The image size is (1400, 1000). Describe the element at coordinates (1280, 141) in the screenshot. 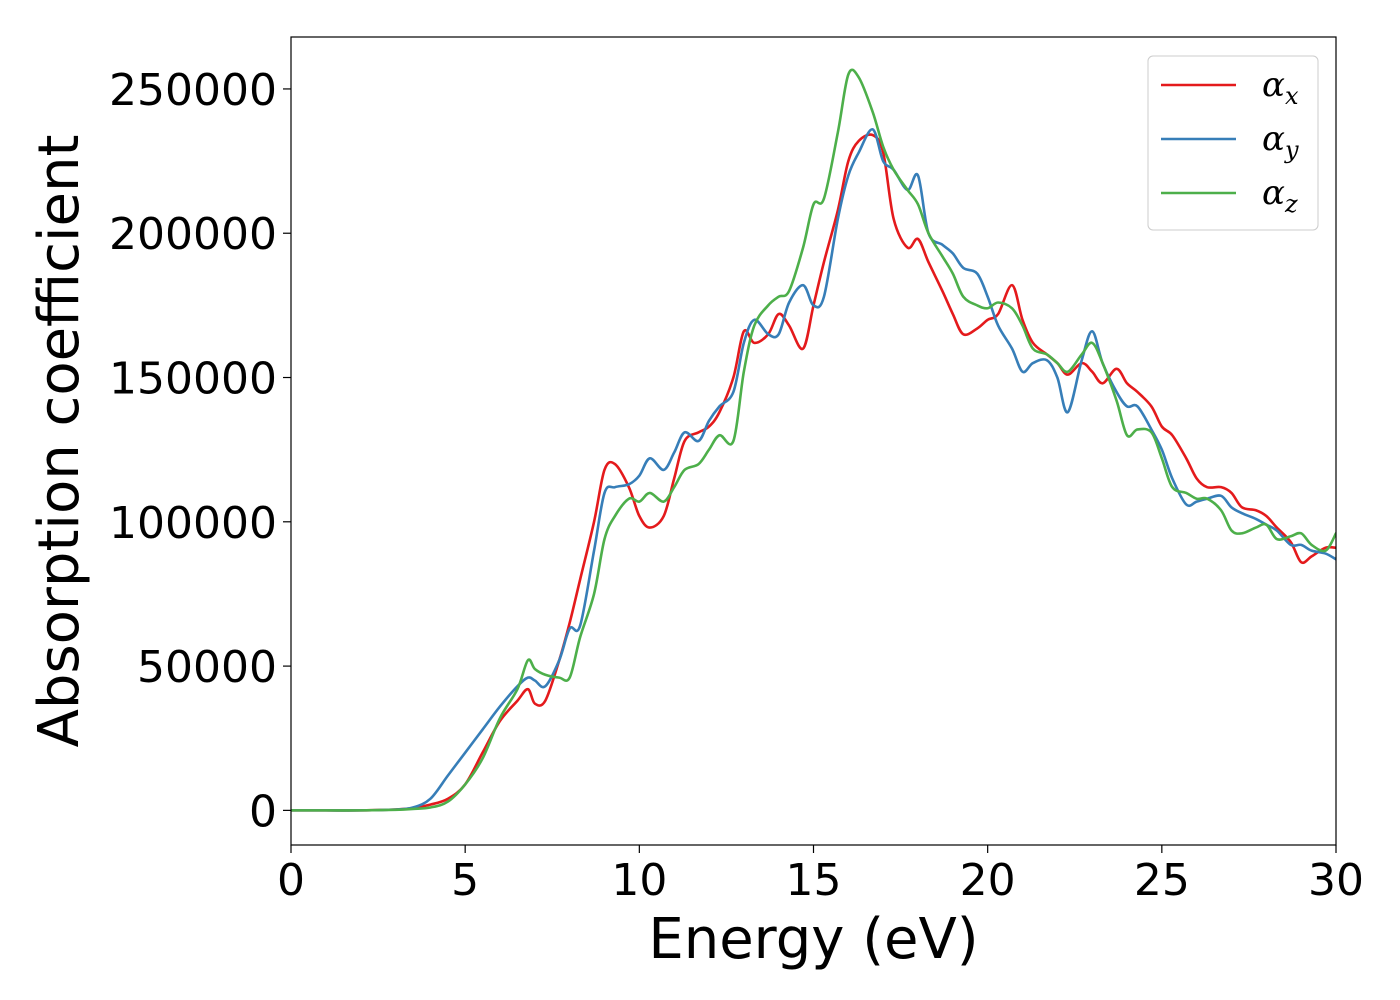

I see `legend-label-y: αy` at that location.